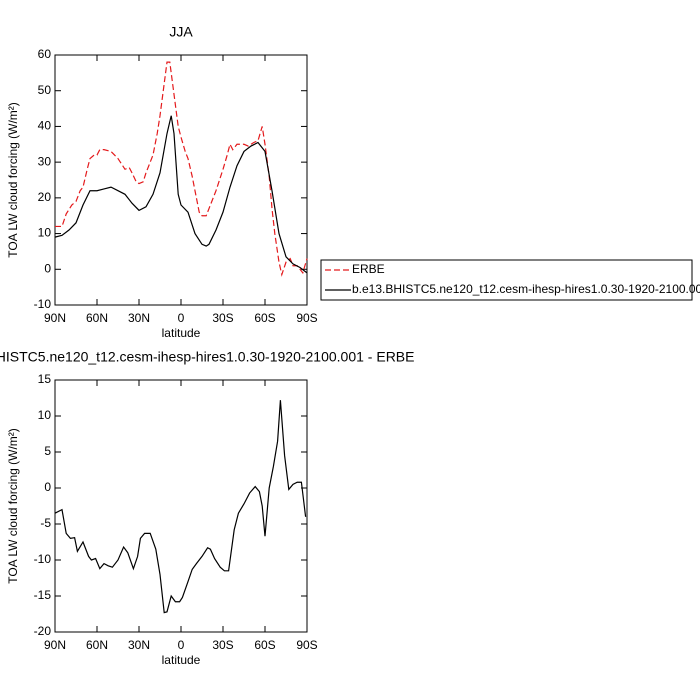 This screenshot has width=700, height=700. What do you see at coordinates (45, 126) in the screenshot?
I see `y-tick-label: 40` at bounding box center [45, 126].